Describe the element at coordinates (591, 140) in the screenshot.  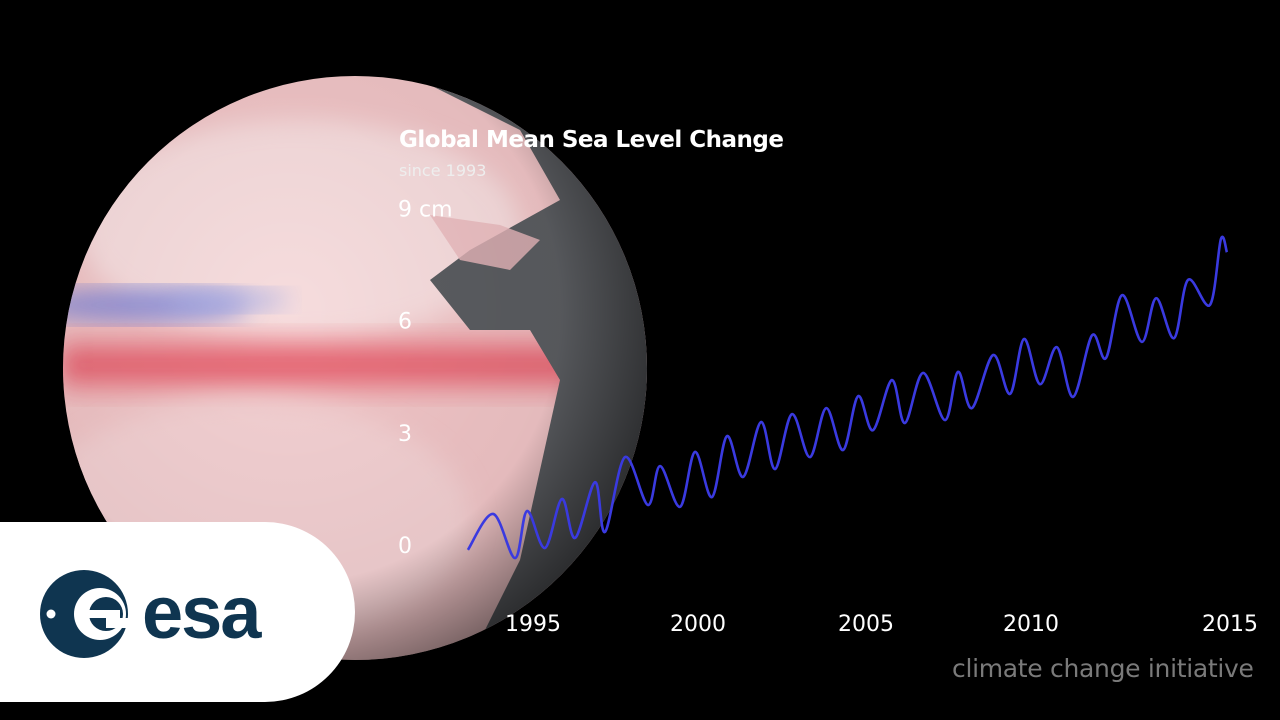
I see `chart-title: Global Mean Sea Level Change` at that location.